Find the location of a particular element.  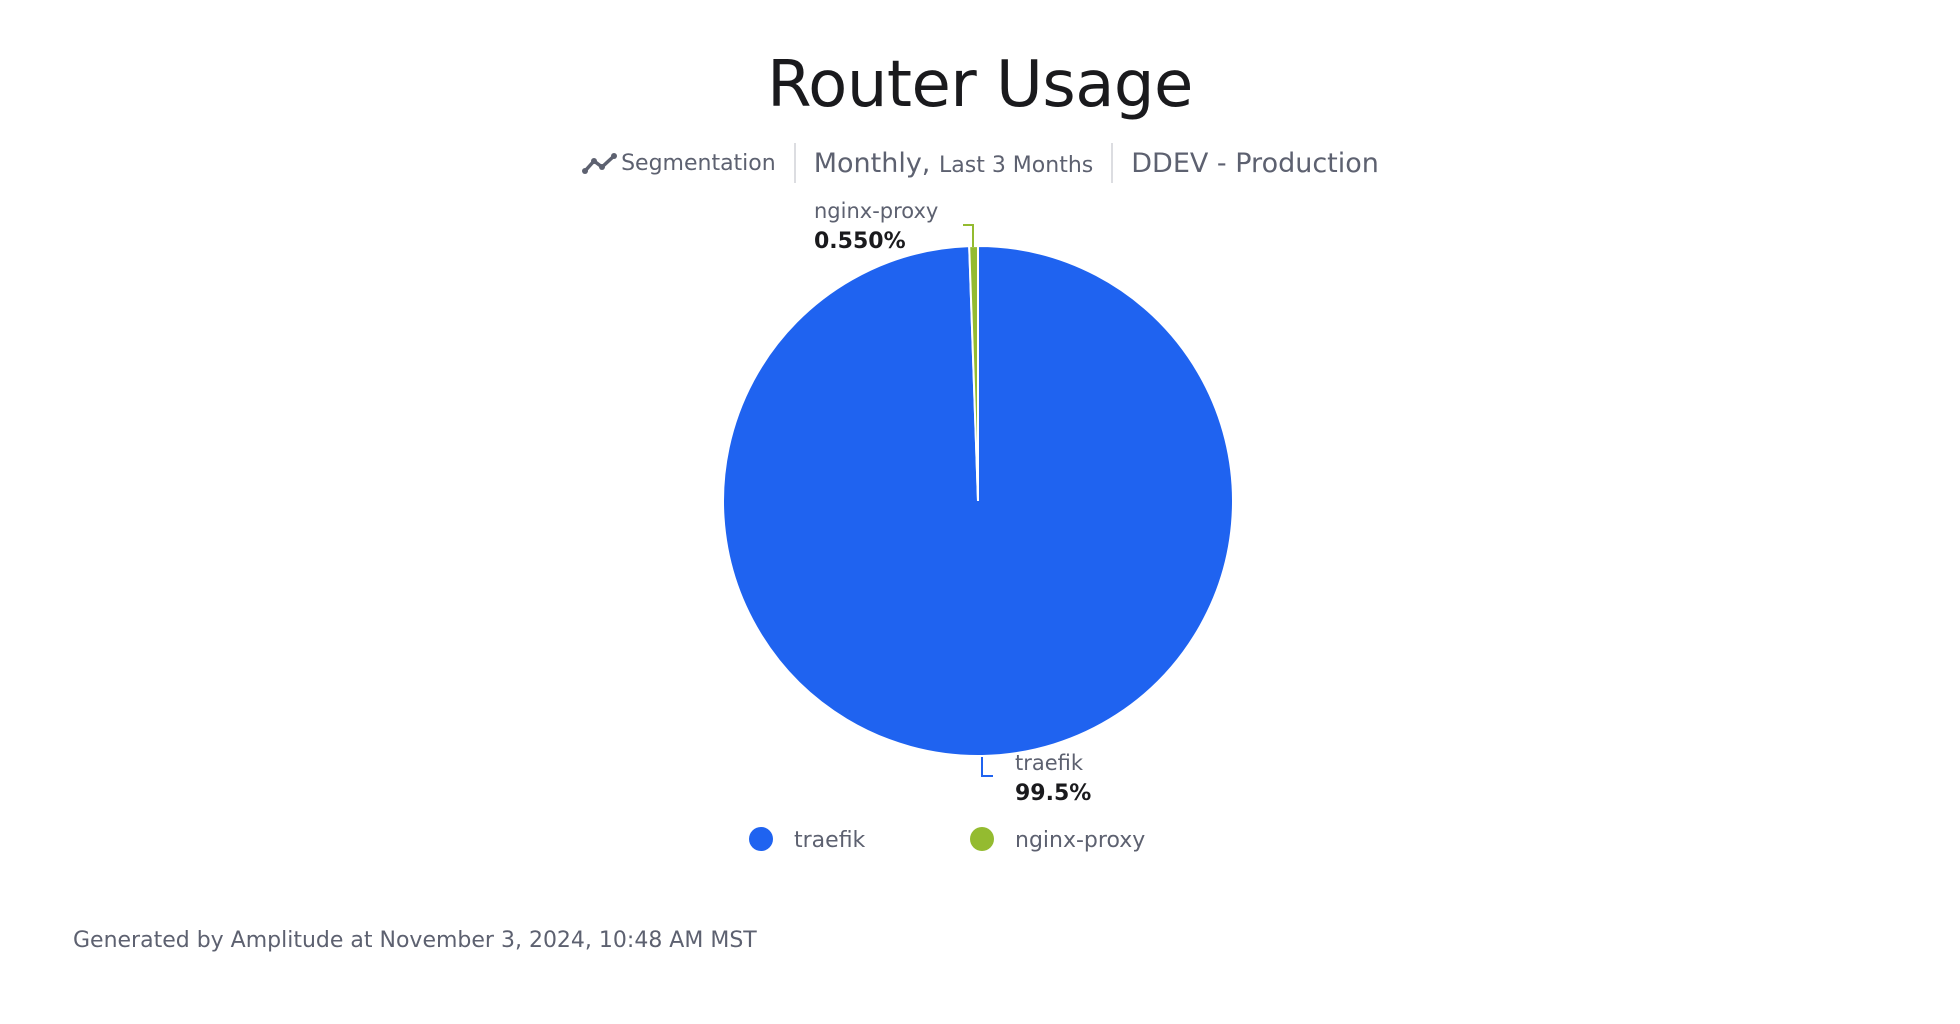

data-label-name-traefik: traefik is located at coordinates (1049, 763).